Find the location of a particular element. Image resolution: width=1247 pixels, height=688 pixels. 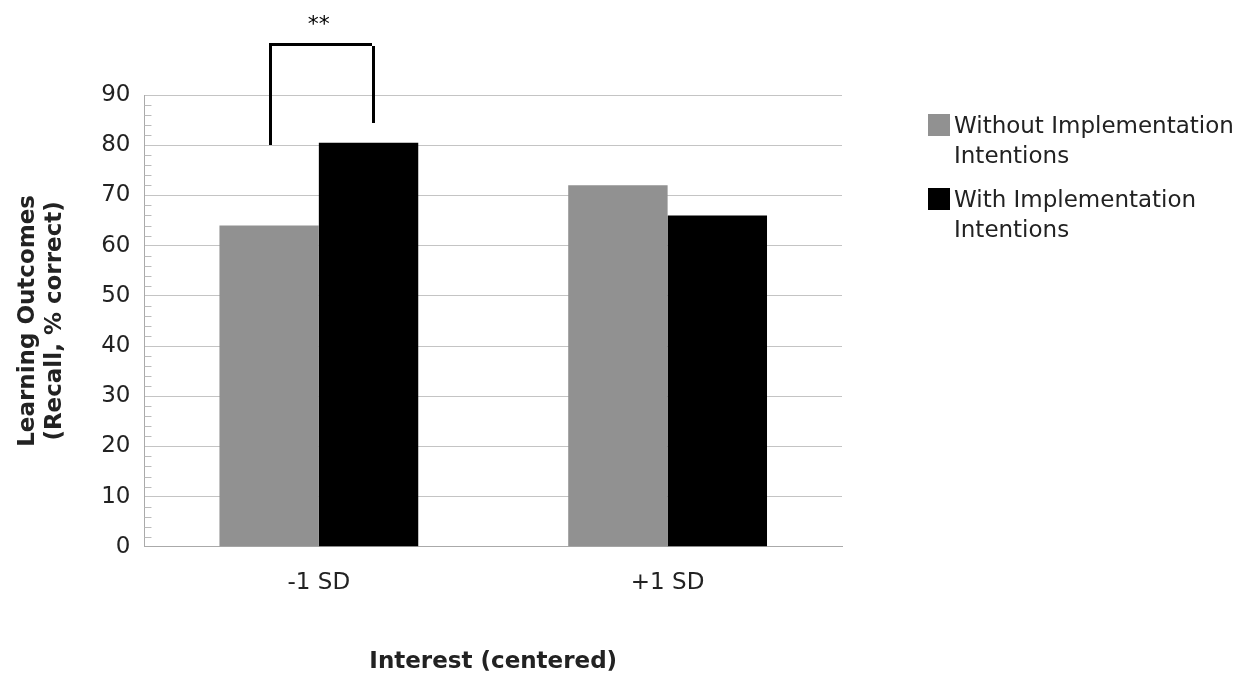

y-tick-label: 10 is located at coordinates (116, 494).